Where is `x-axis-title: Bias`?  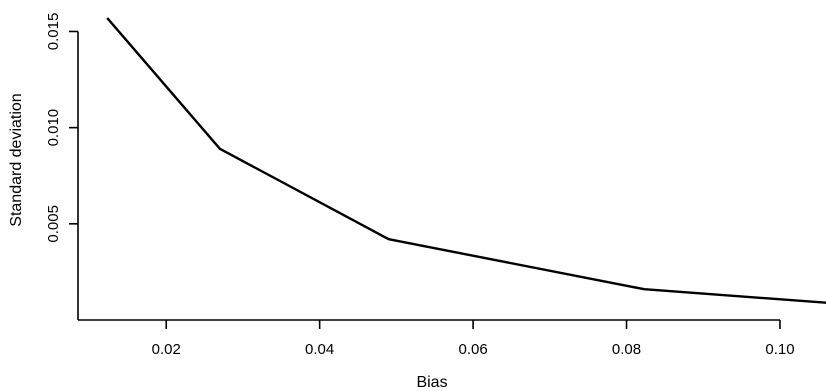
x-axis-title: Bias is located at coordinates (431, 382).